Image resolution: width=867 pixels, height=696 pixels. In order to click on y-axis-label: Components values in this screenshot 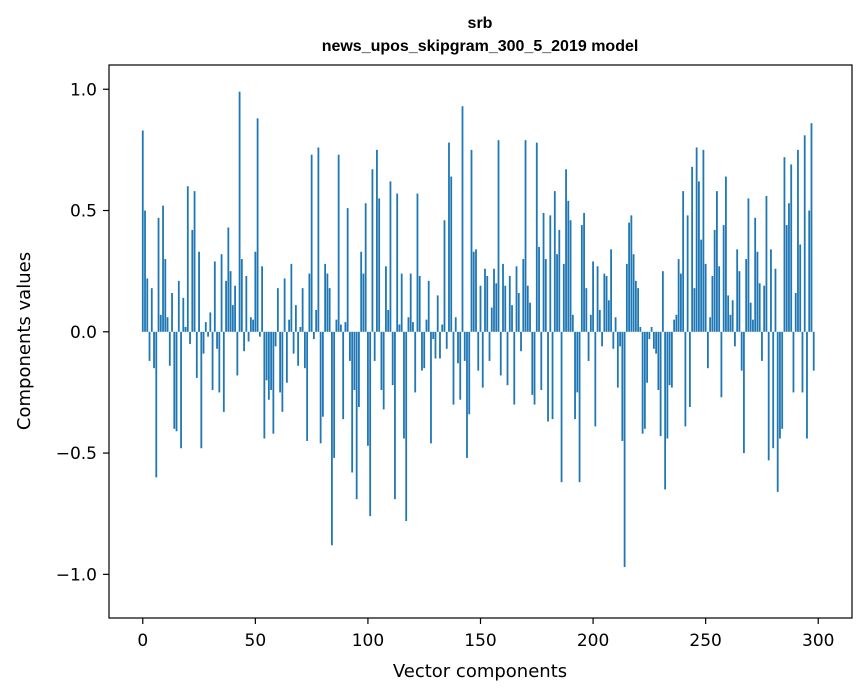, I will do `click(24, 341)`.